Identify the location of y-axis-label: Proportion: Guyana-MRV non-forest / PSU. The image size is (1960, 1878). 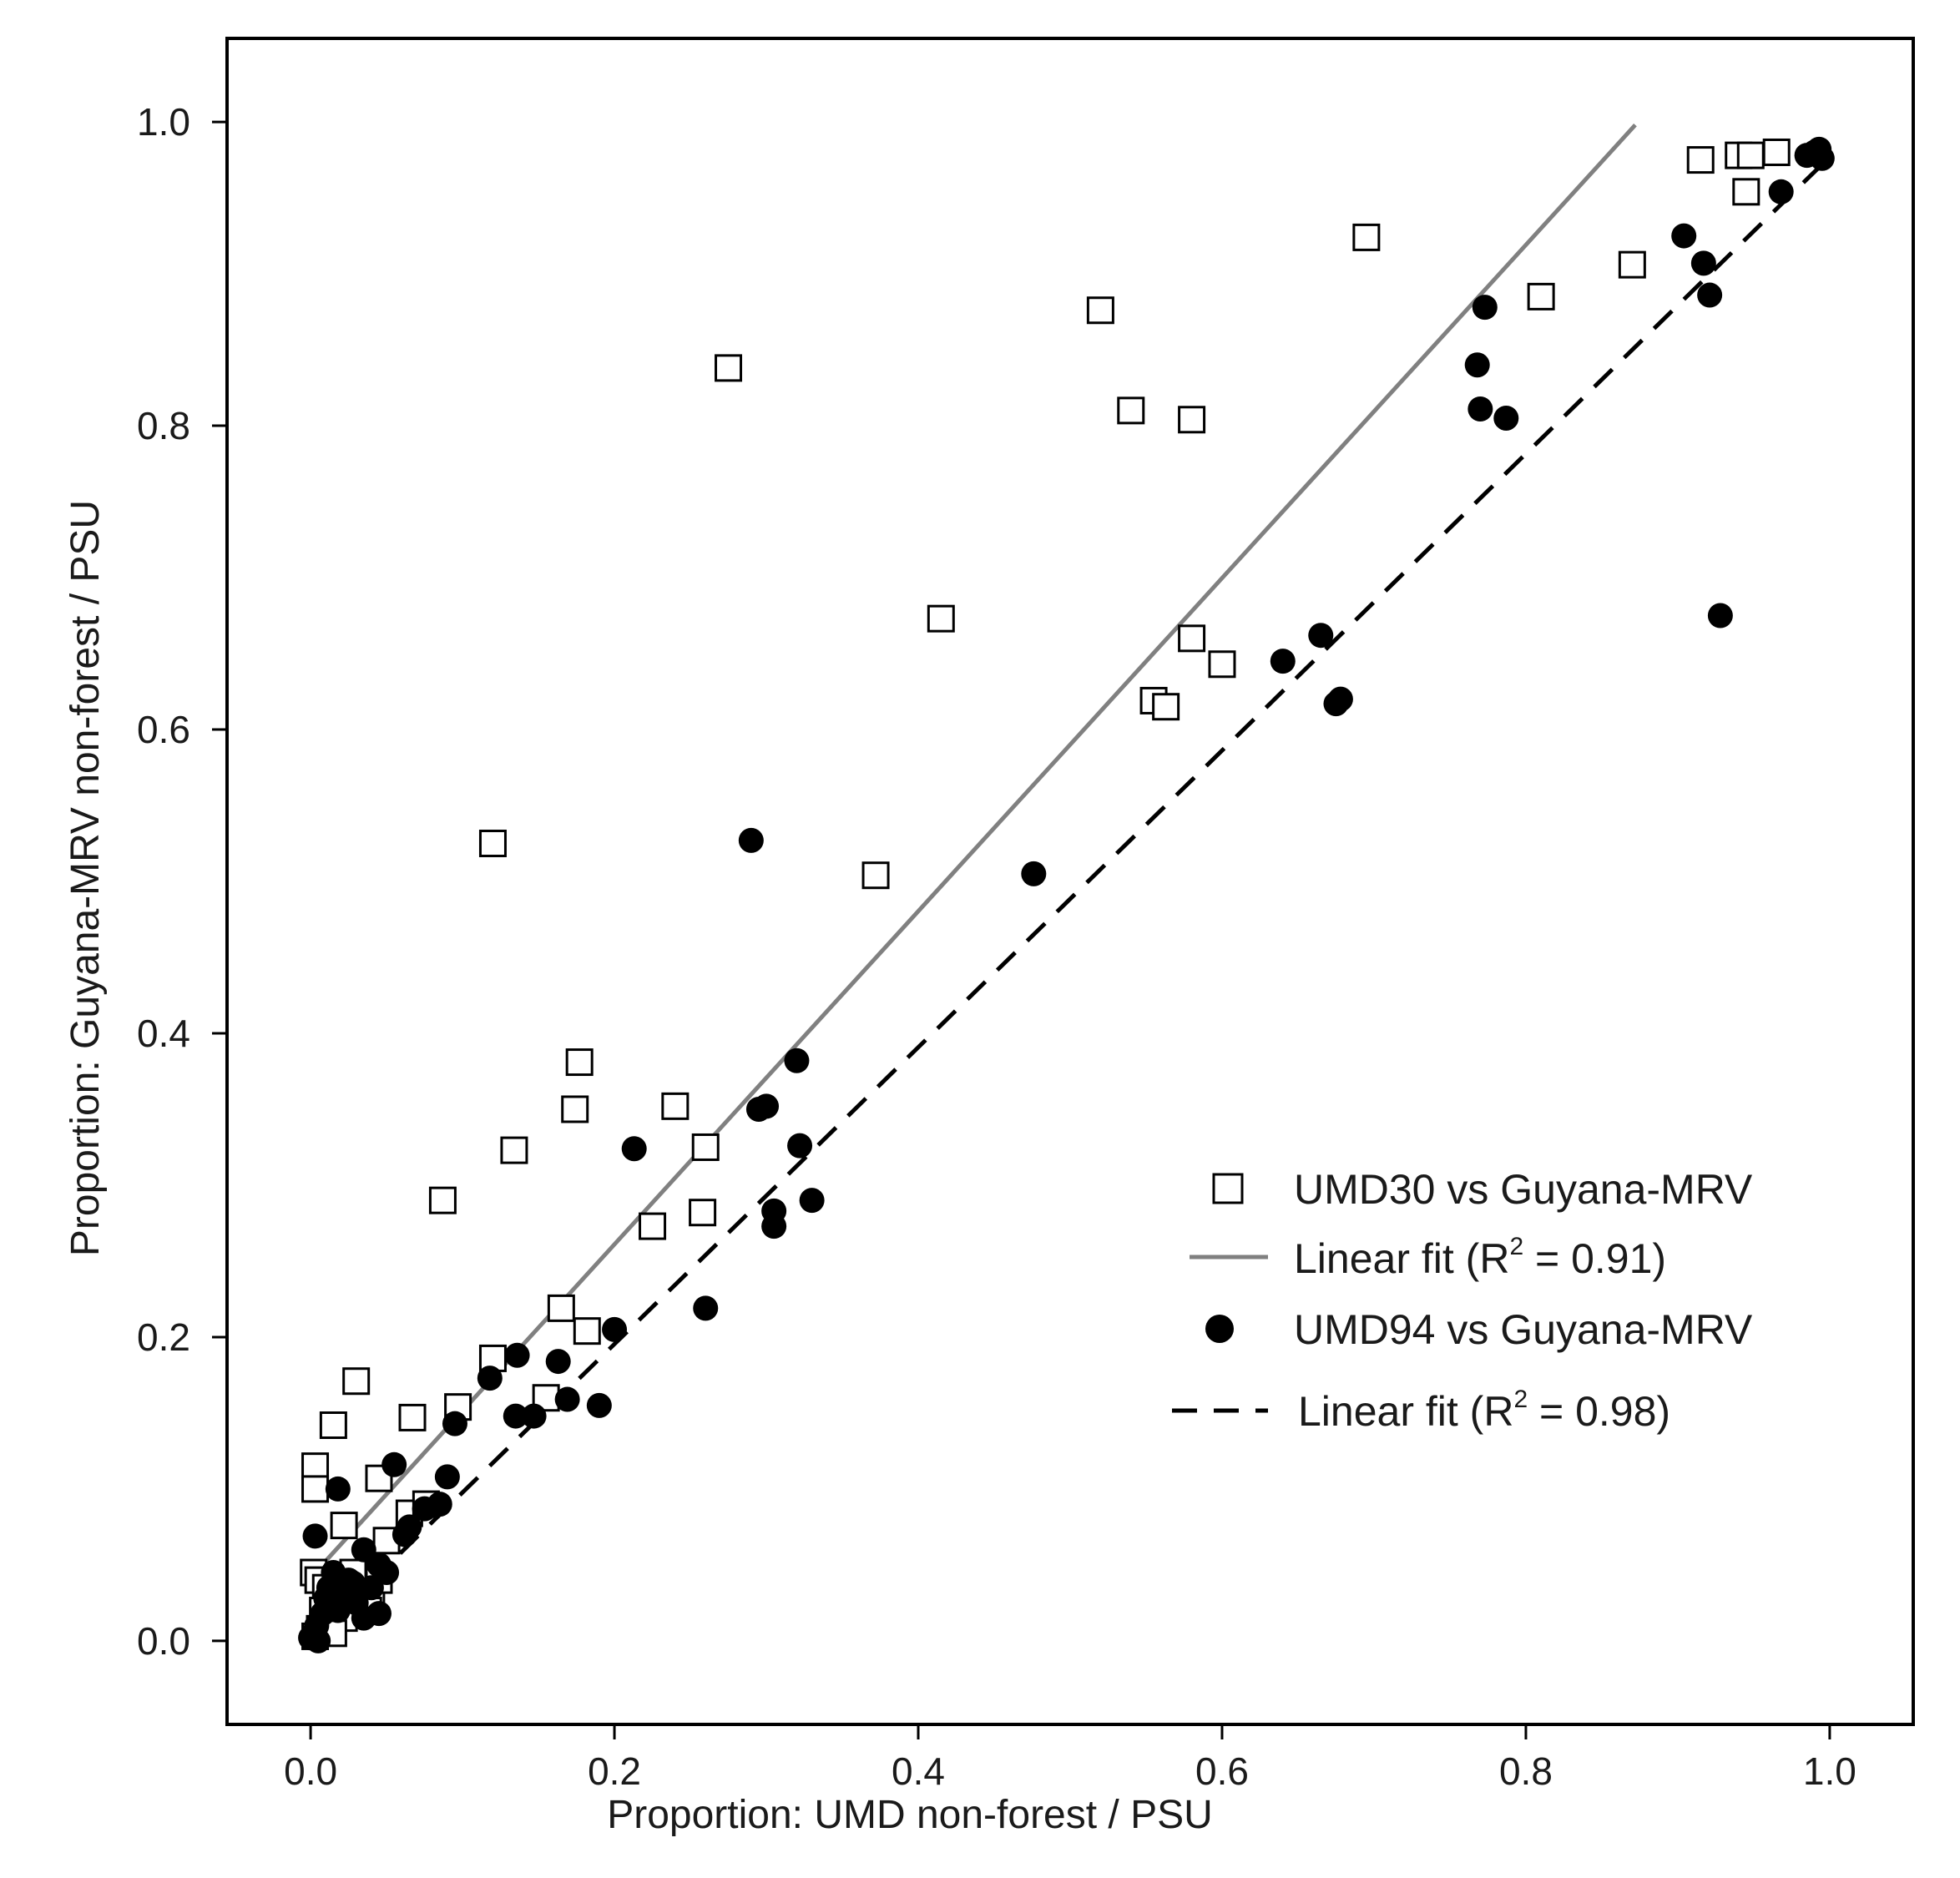
(85, 878).